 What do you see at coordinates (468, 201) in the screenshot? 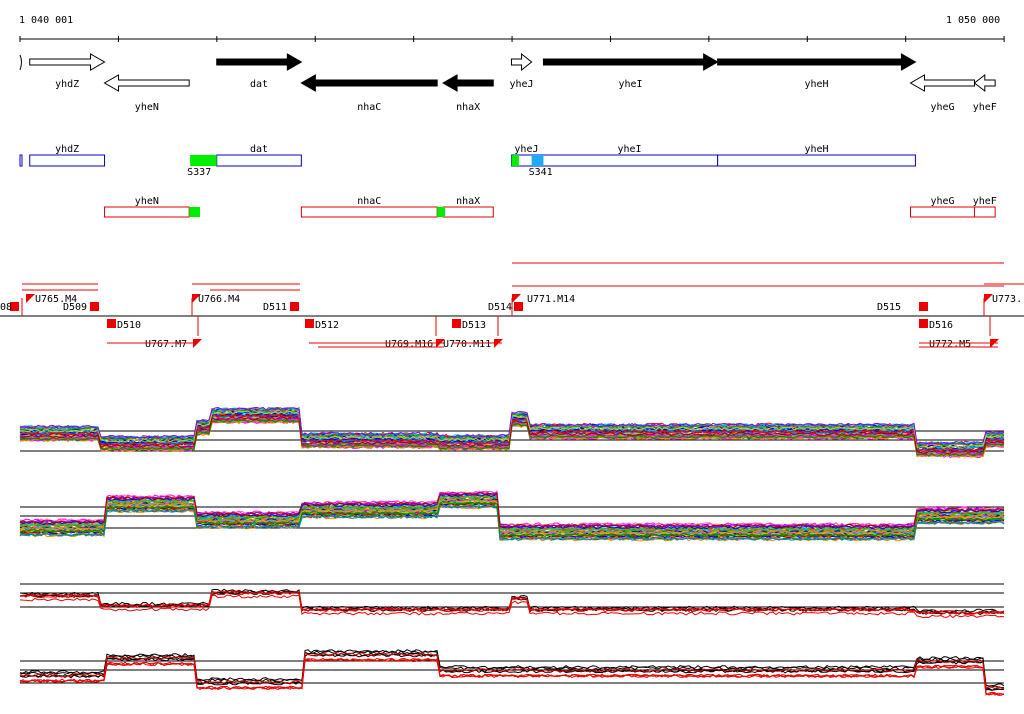
I see `tu-reverse-label-nhaX: nhaX` at bounding box center [468, 201].